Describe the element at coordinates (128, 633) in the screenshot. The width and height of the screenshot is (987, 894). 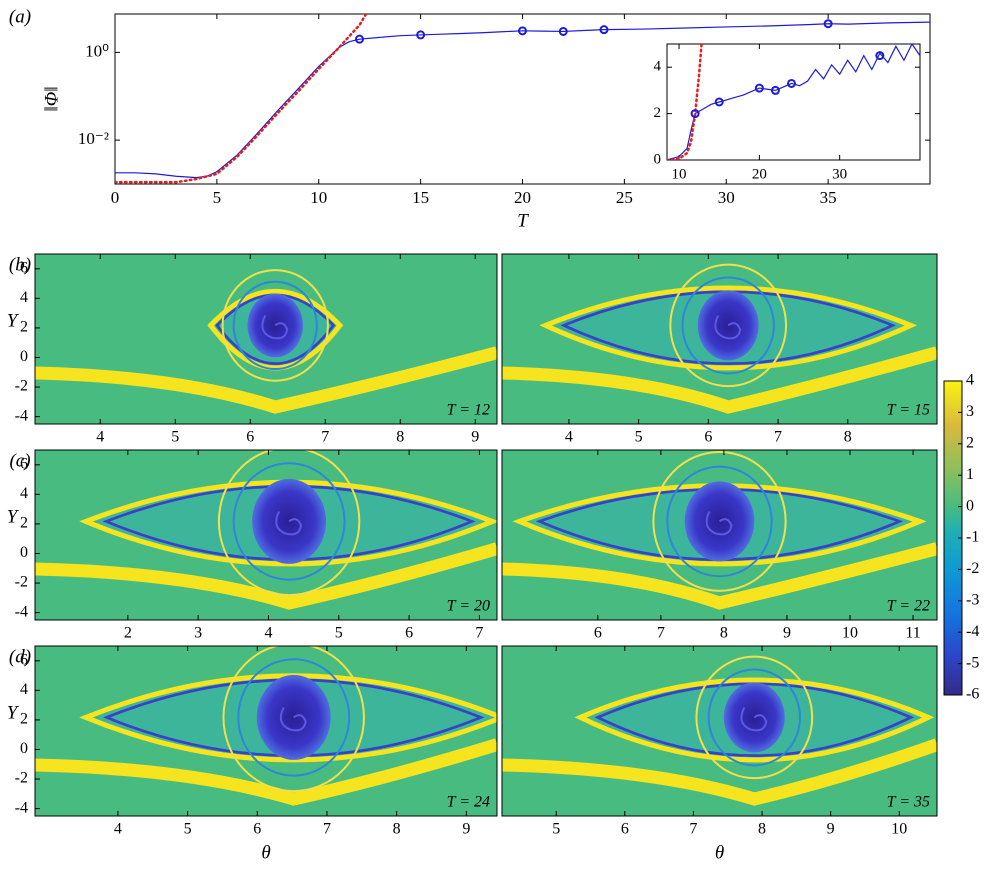
I see `x-tick-label: 2` at that location.